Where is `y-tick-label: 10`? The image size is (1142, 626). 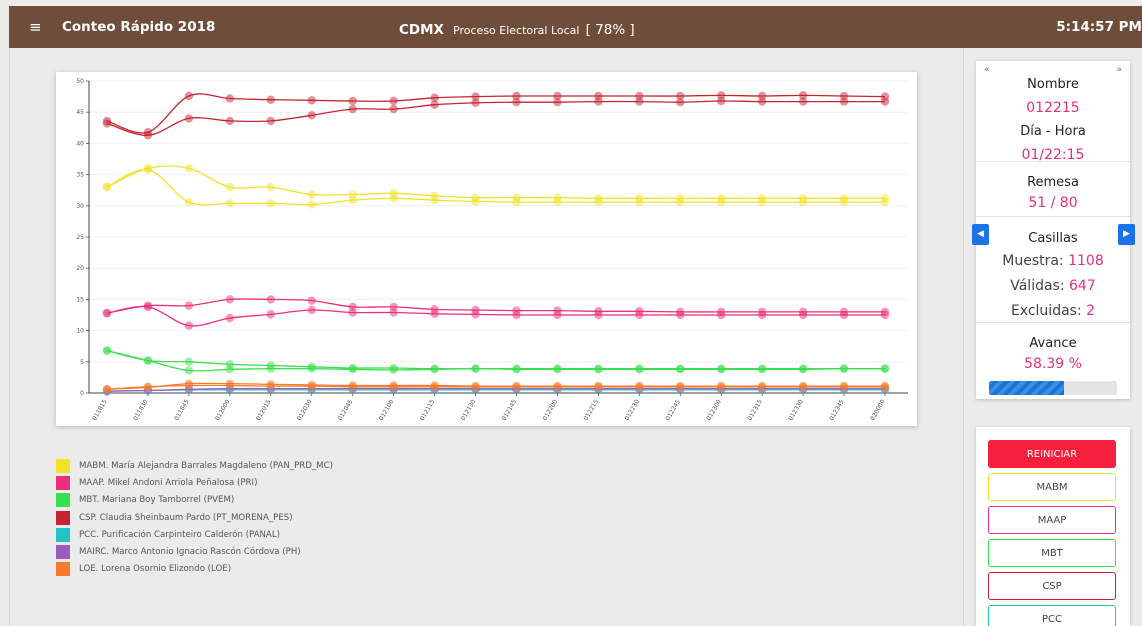
y-tick-label: 10 is located at coordinates (80, 331).